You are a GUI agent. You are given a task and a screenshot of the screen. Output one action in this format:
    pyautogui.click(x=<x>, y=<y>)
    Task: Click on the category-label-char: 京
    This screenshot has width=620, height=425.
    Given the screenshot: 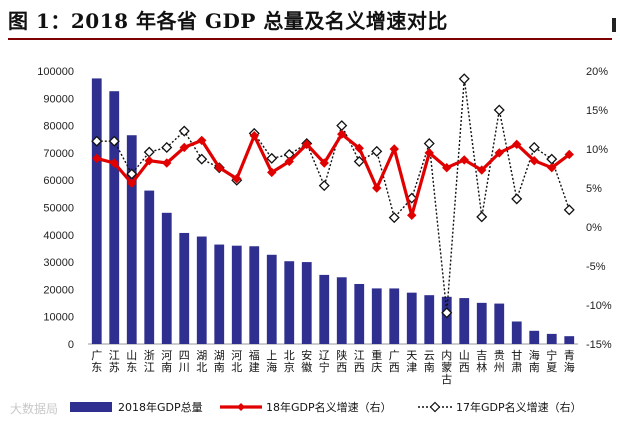 What is the action you would take?
    pyautogui.click(x=289, y=367)
    